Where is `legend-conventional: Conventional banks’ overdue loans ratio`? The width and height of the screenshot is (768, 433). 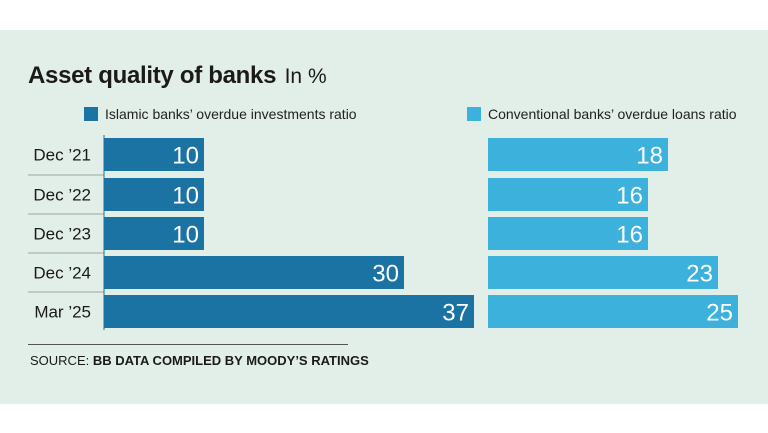
legend-conventional: Conventional banks’ overdue loans ratio is located at coordinates (602, 114).